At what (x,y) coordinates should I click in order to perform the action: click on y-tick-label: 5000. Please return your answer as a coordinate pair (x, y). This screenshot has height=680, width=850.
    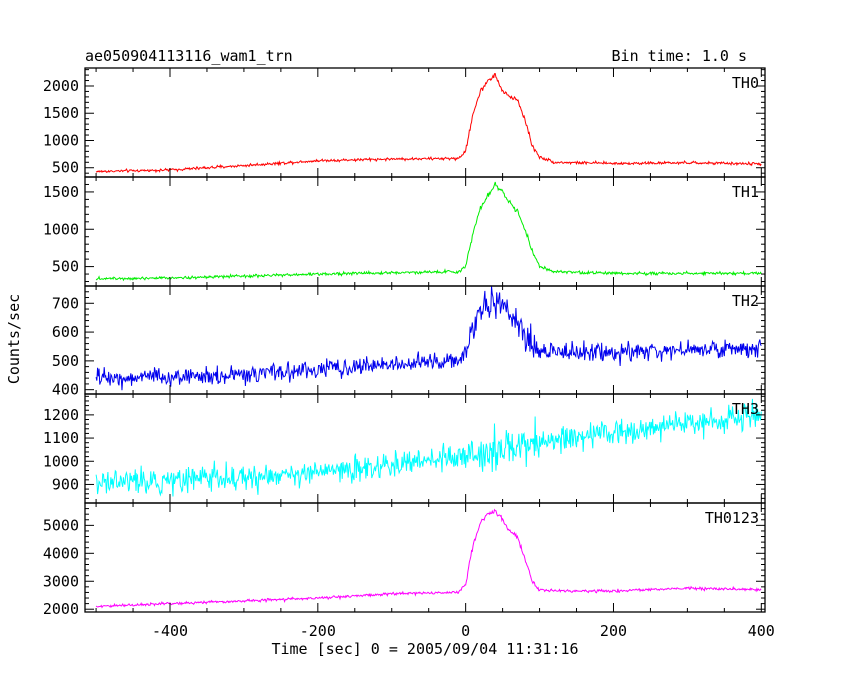
    Looking at the image, I should click on (61, 525).